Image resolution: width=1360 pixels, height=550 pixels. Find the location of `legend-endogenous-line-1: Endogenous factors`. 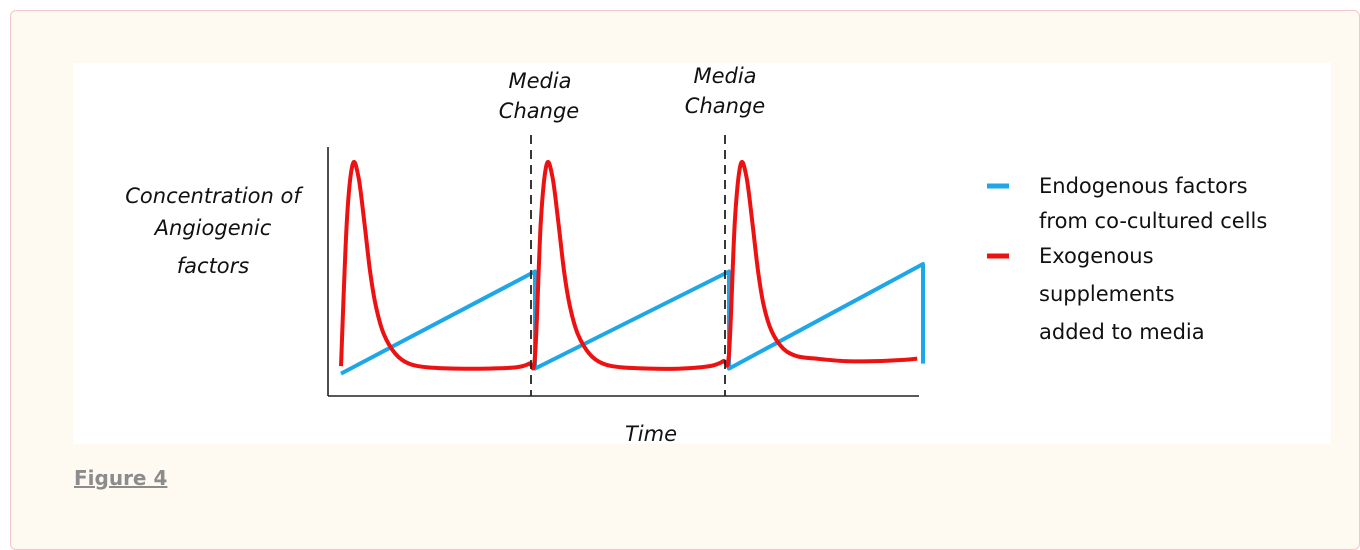

legend-endogenous-line-1: Endogenous factors is located at coordinates (1143, 186).